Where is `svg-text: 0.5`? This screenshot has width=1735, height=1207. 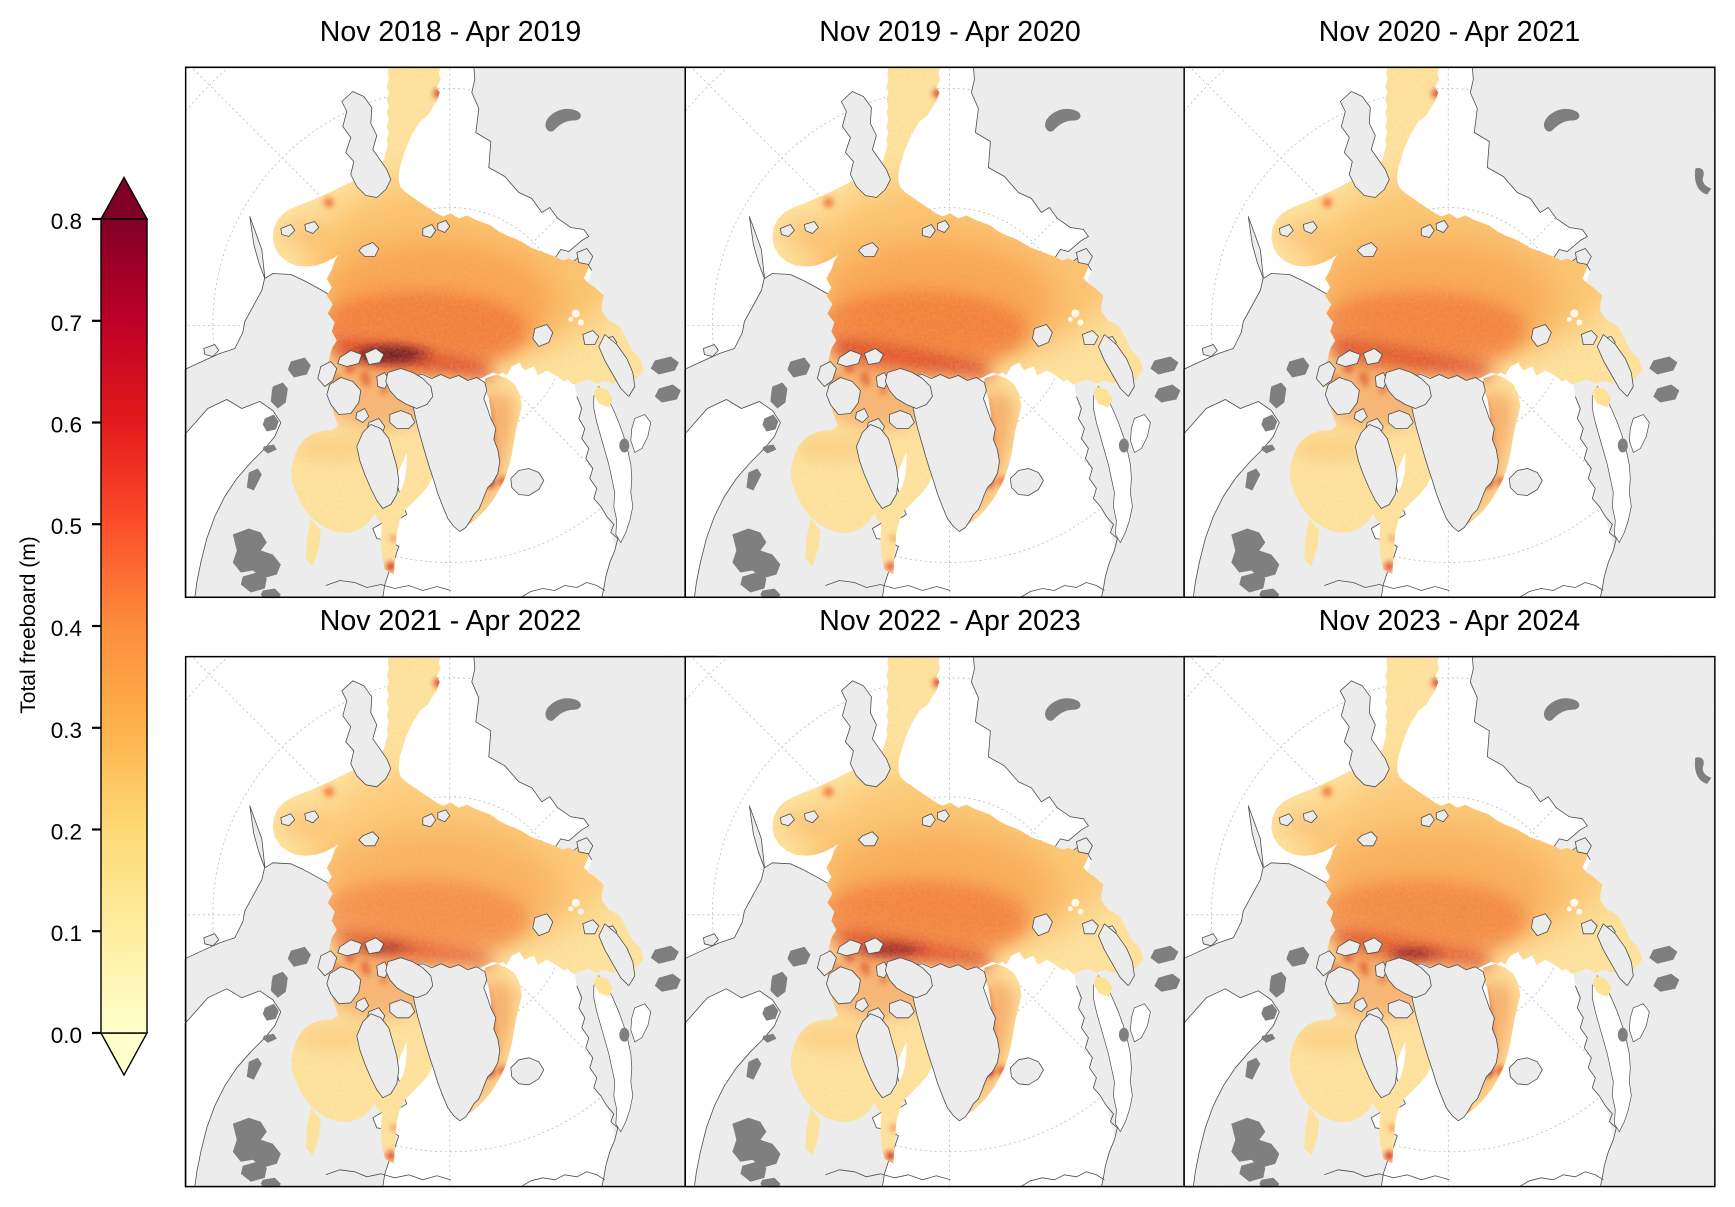 svg-text: 0.5 is located at coordinates (66, 526).